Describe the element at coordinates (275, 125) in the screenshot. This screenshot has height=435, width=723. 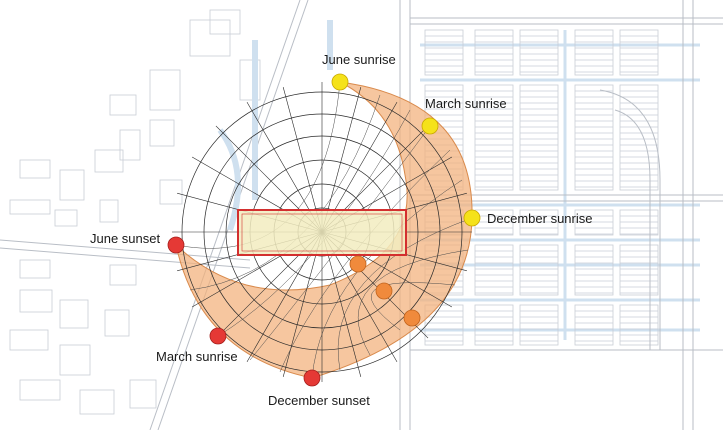
I see `central-water` at that location.